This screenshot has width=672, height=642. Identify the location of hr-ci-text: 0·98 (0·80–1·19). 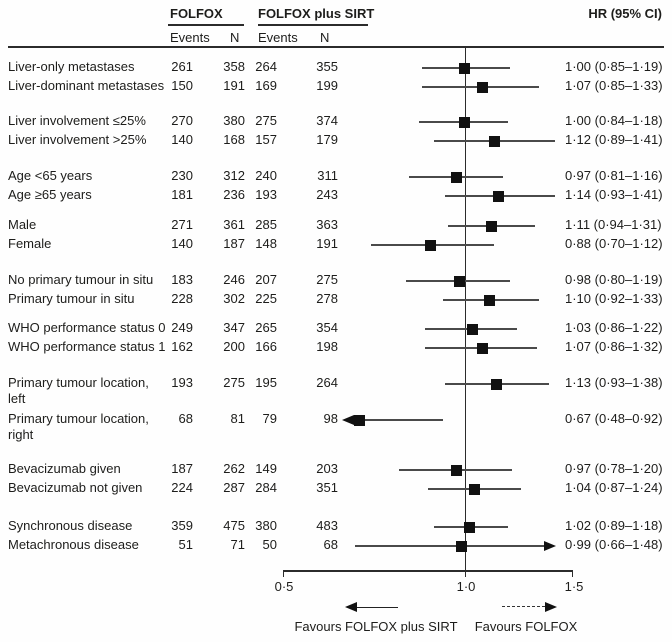
(614, 279).